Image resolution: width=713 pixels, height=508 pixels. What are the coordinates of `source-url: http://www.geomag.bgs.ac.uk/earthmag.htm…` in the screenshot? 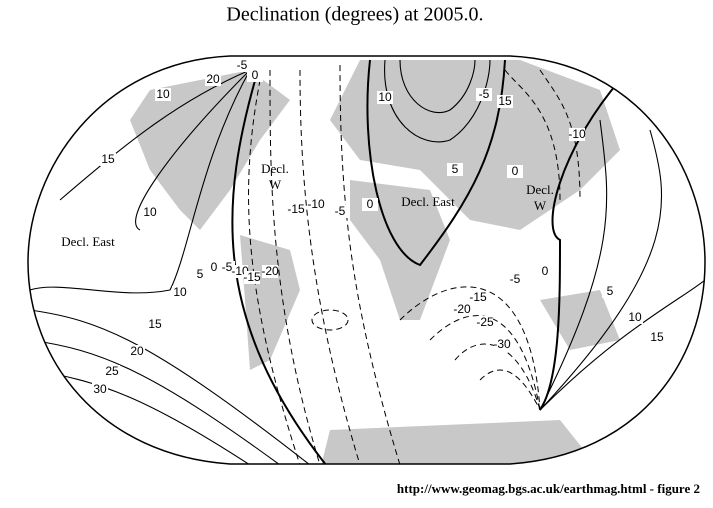 It's located at (548, 488).